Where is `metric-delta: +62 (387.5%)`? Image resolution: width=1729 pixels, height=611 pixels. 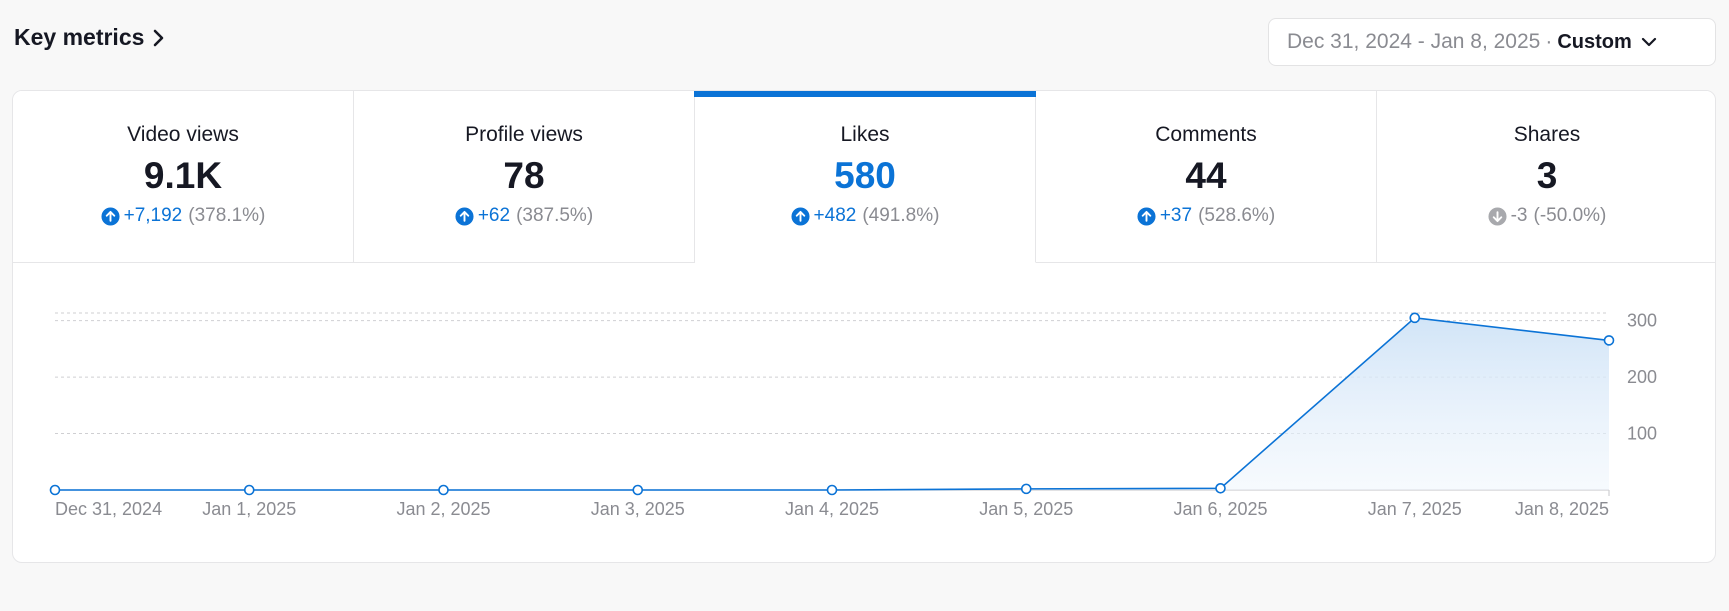
metric-delta: +62 (387.5%) is located at coordinates (524, 216).